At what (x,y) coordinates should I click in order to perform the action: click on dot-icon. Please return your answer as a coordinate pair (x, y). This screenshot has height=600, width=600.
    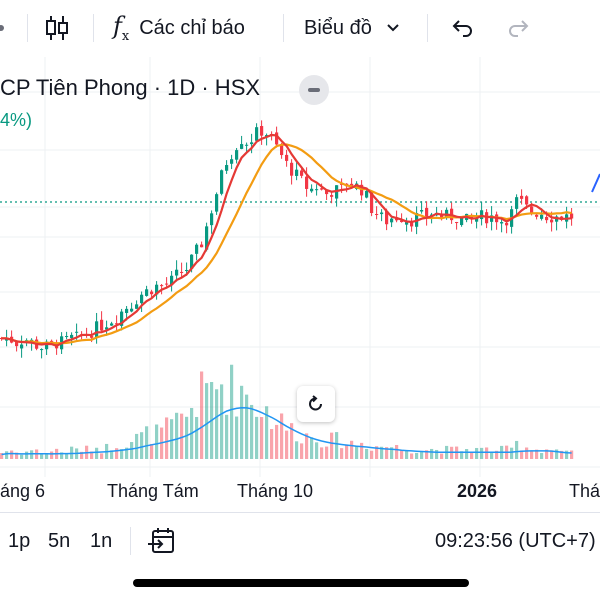
    Looking at the image, I should click on (2, 28).